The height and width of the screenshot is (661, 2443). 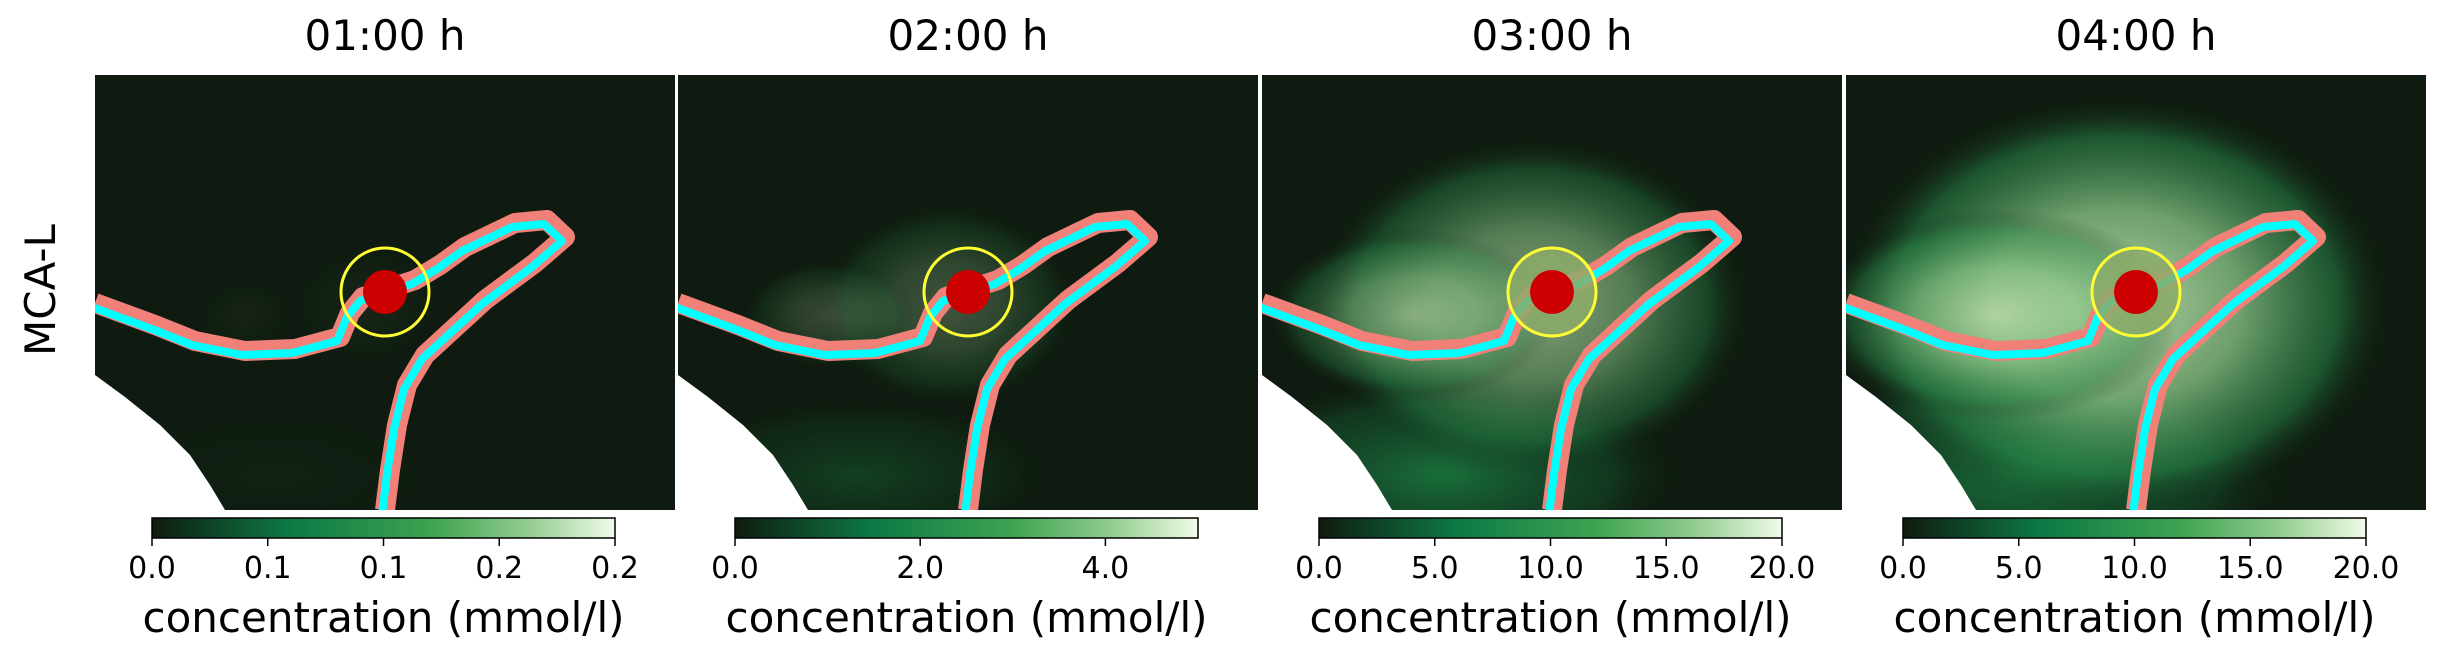 I want to click on panel-title: 02:00 h, so click(x=967, y=35).